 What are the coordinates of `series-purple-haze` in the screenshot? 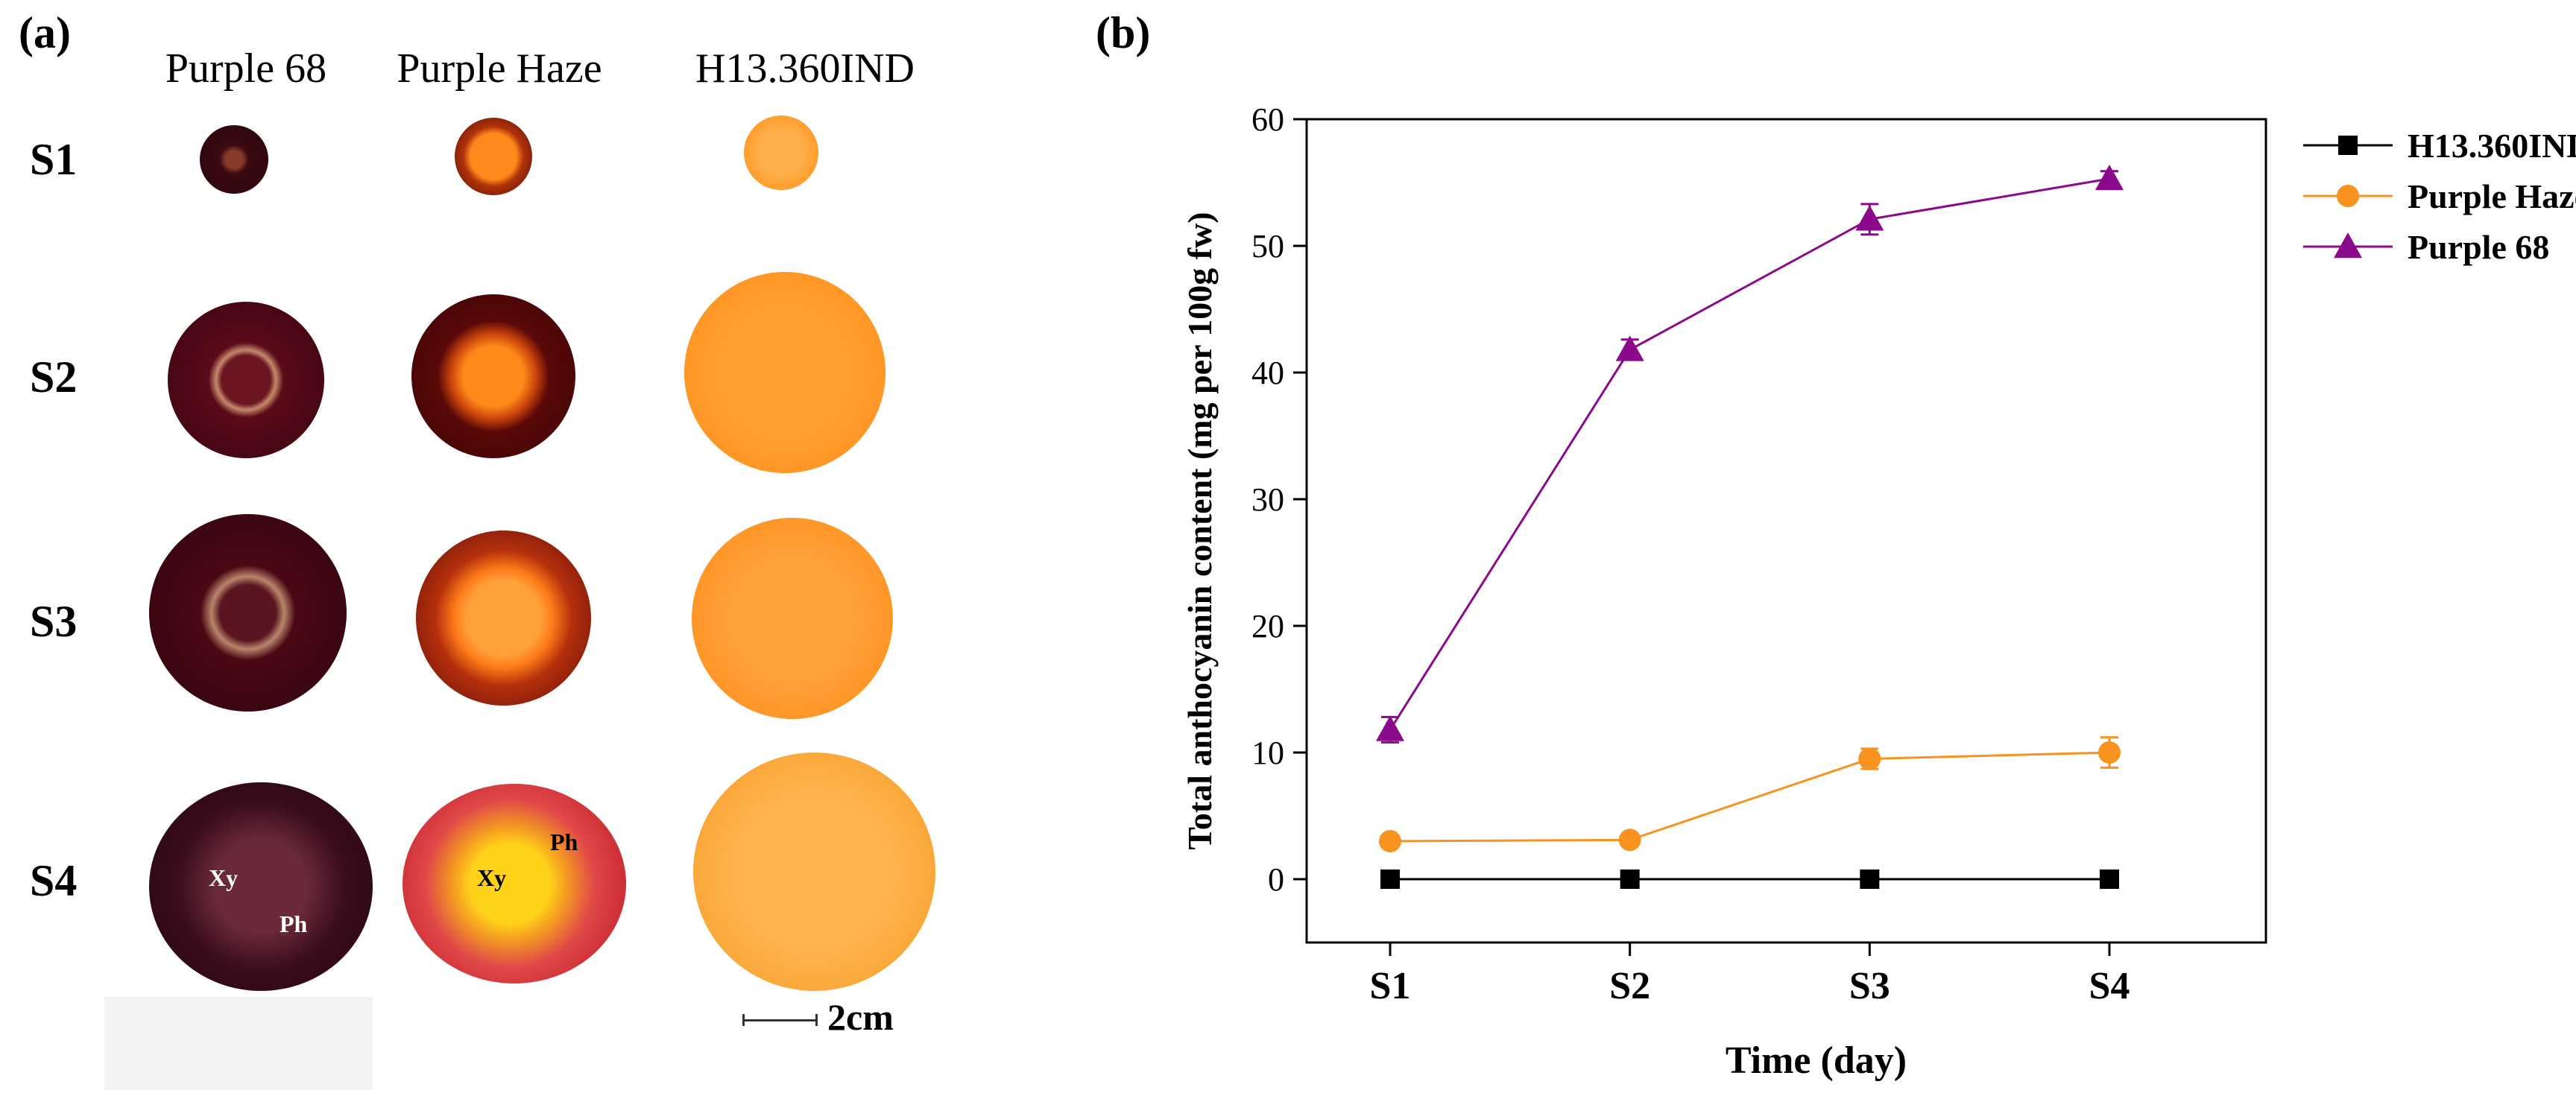 It's located at (1750, 794).